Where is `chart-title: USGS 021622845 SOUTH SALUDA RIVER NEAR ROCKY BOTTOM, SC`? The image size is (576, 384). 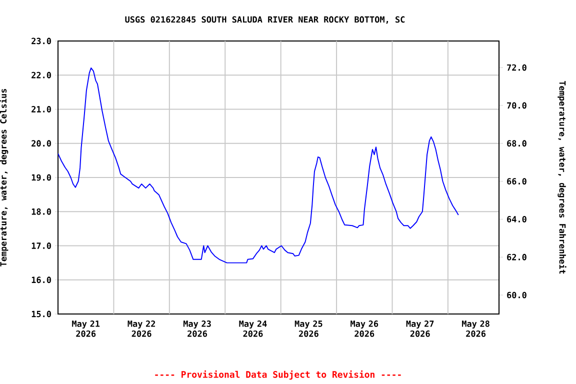 chart-title: USGS 021622845 SOUTH SALUDA RIVER NEAR ROCKY BOTTOM, SC is located at coordinates (265, 20).